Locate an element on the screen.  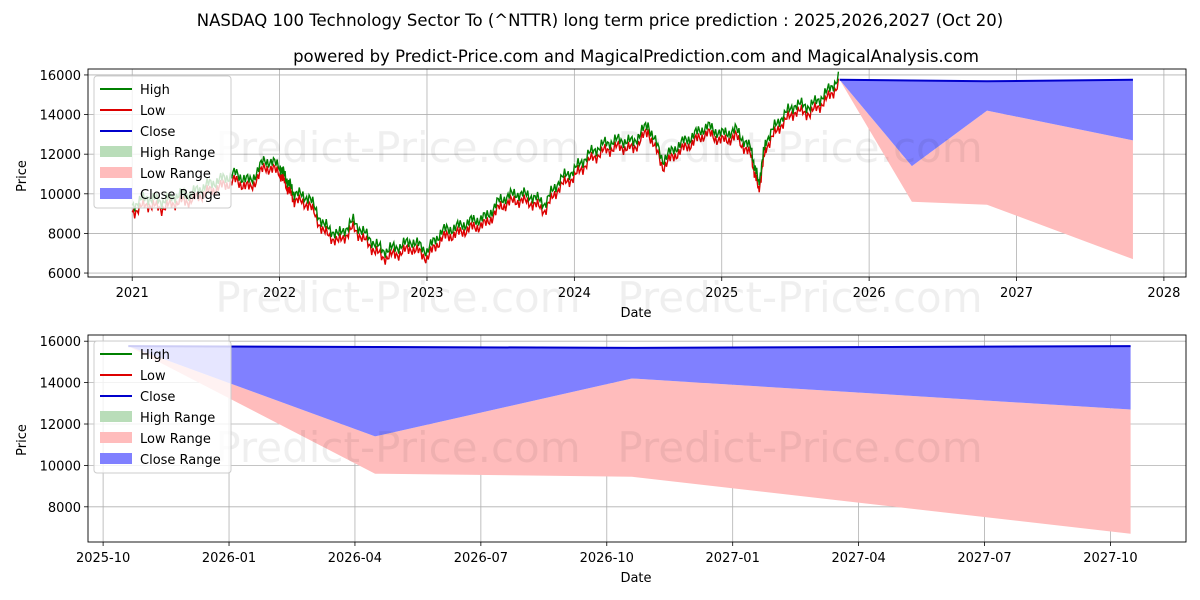
bottom-close-range-area is located at coordinates (629, 391).